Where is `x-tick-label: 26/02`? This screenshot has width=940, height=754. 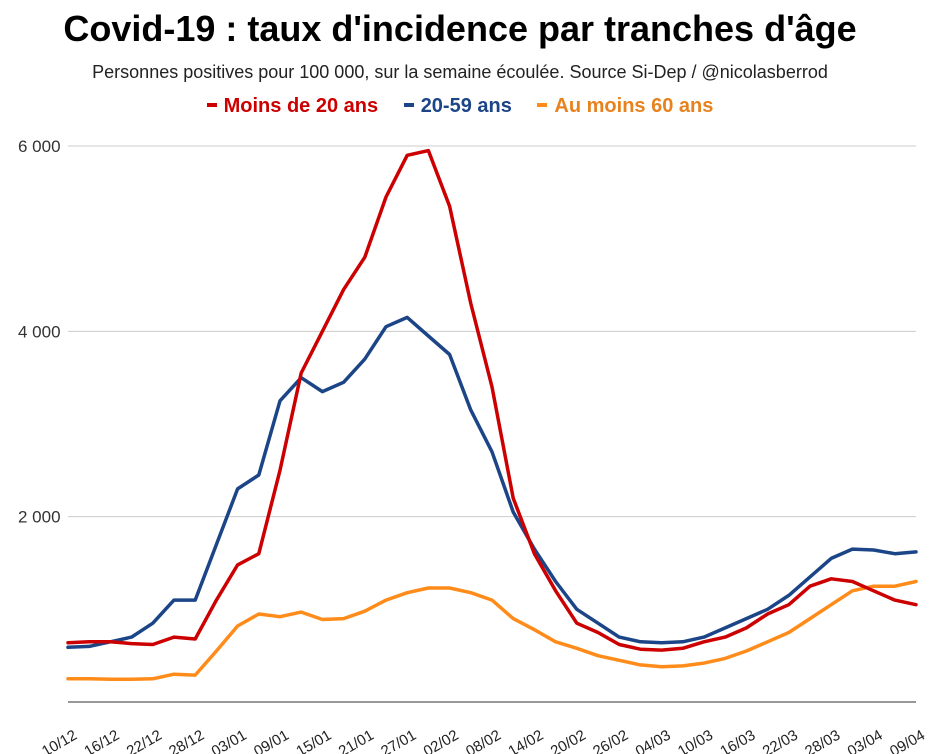
x-tick-label: 26/02 is located at coordinates (610, 740).